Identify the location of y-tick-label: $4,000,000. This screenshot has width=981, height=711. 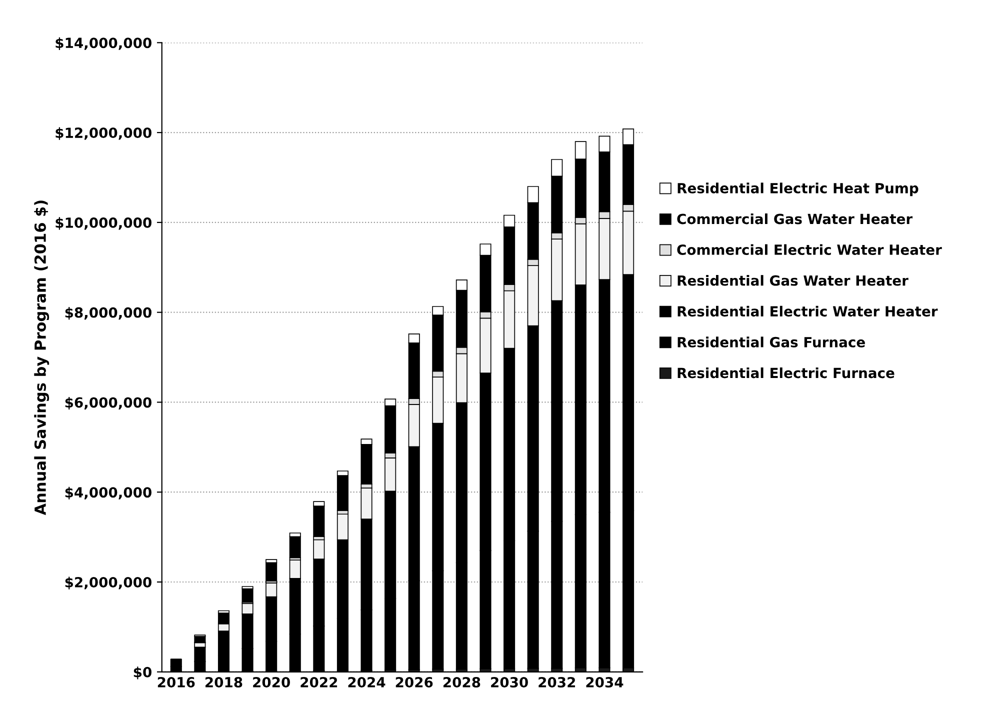
(108, 493).